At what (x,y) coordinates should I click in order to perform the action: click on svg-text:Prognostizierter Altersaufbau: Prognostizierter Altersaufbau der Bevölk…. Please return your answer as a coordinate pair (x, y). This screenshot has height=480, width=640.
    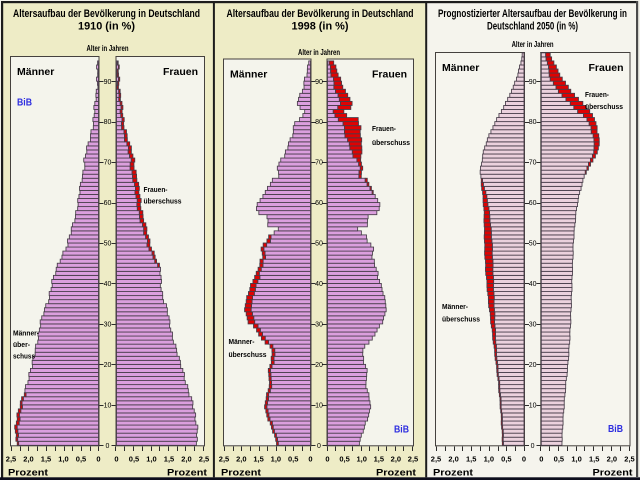
    Looking at the image, I should click on (532, 14).